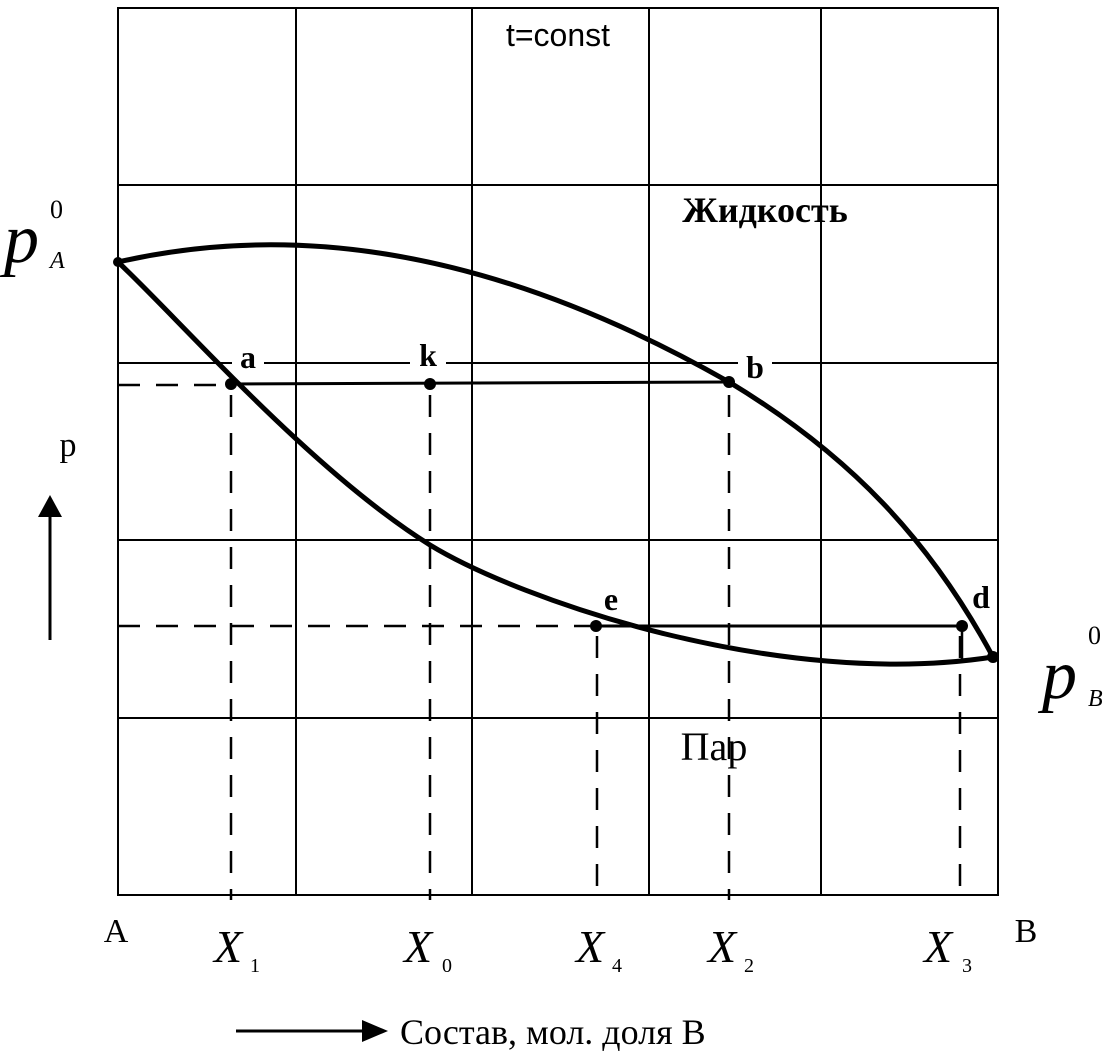  What do you see at coordinates (19, 239) in the screenshot?
I see `pA0-symbol: p` at bounding box center [19, 239].